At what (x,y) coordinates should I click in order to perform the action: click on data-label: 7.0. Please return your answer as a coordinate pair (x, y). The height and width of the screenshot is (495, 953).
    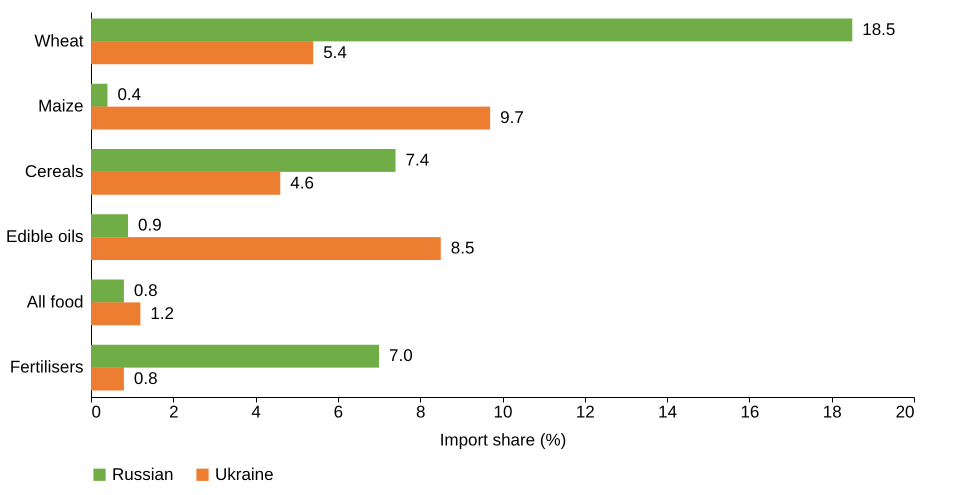
    Looking at the image, I should click on (401, 356).